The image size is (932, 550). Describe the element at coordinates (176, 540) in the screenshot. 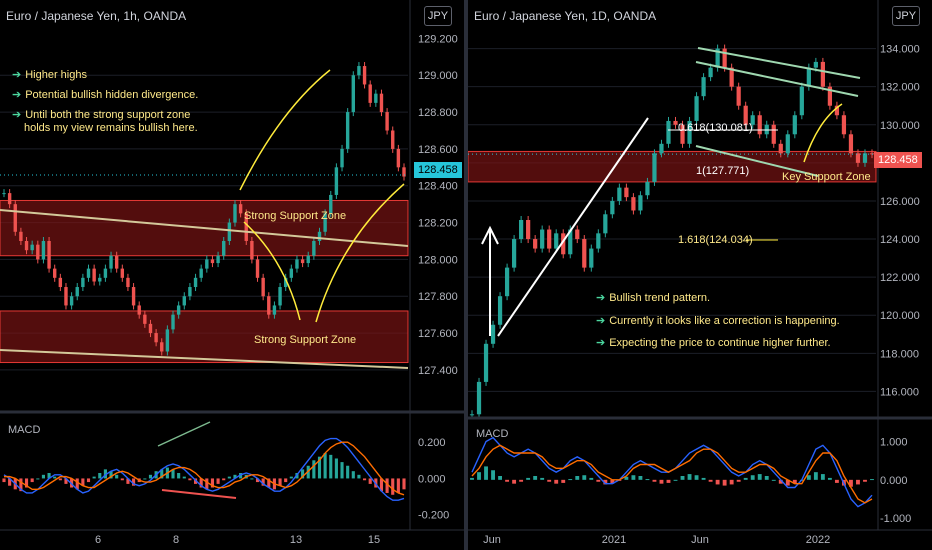

I see `x-tick-label: 8` at that location.